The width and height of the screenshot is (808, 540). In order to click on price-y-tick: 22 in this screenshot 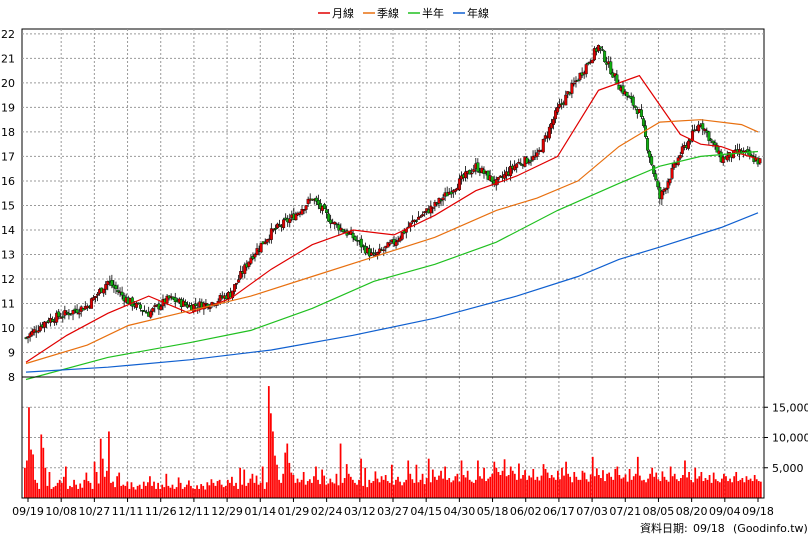, I will do `click(8, 34)`.